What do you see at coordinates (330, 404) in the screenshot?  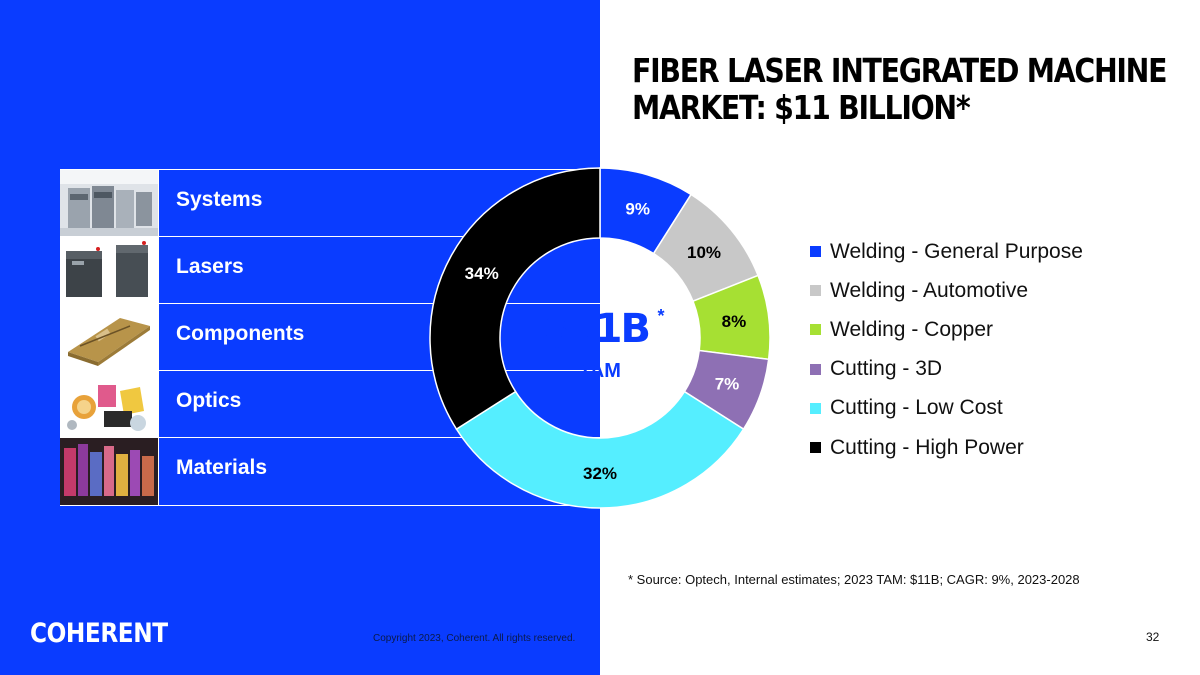 I see `segment-row-optics: Optics` at bounding box center [330, 404].